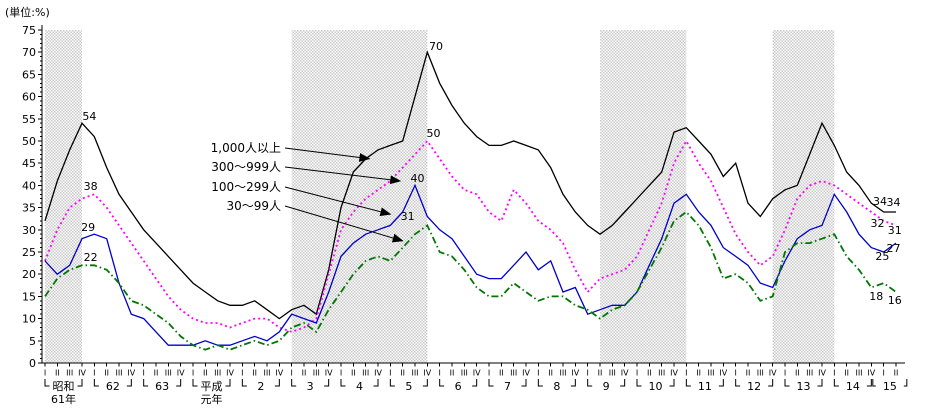 This screenshot has height=411, width=931. I want to click on svg-text: 7, so click(507, 386).